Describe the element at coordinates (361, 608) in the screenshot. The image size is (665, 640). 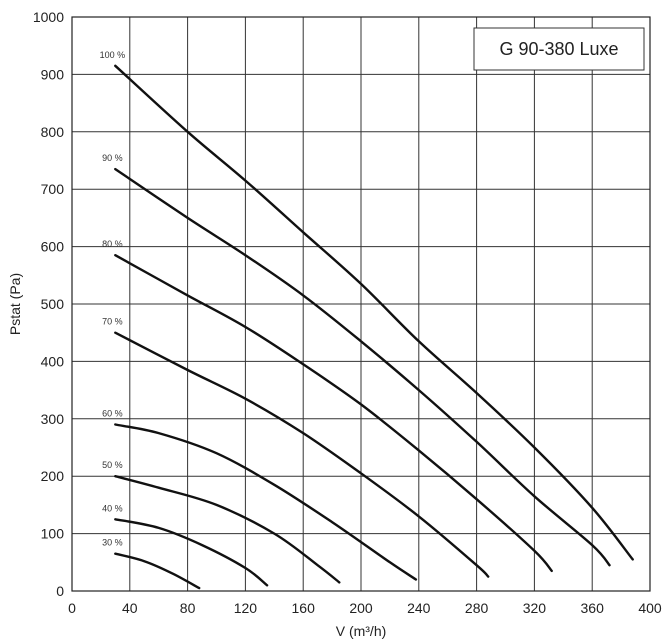
I see `x-tick-label: 200` at that location.